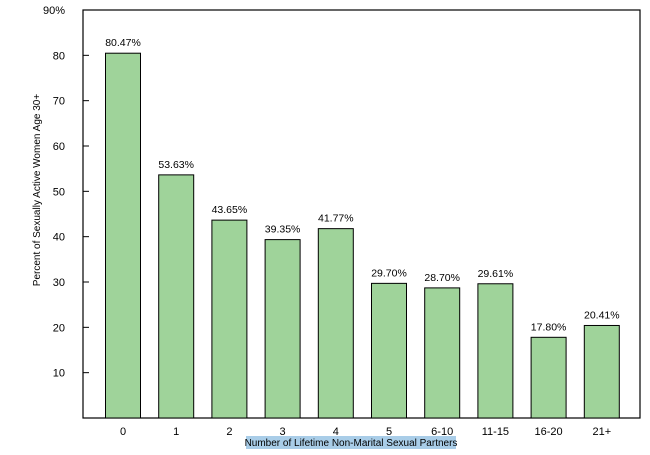  Describe the element at coordinates (601, 432) in the screenshot. I see `x-tick-label-21plus: 21+` at that location.